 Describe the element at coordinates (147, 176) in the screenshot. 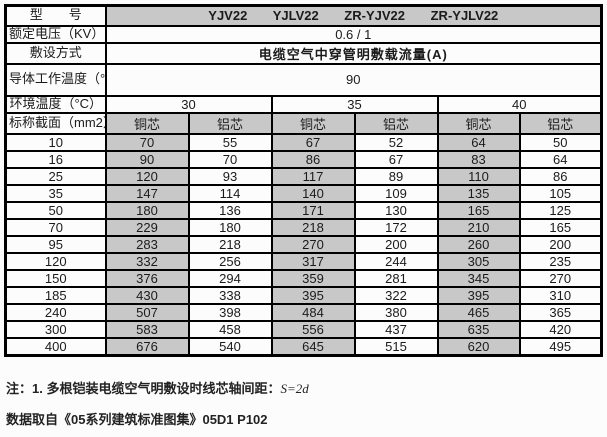

I see `copper-value-cell: 120` at that location.